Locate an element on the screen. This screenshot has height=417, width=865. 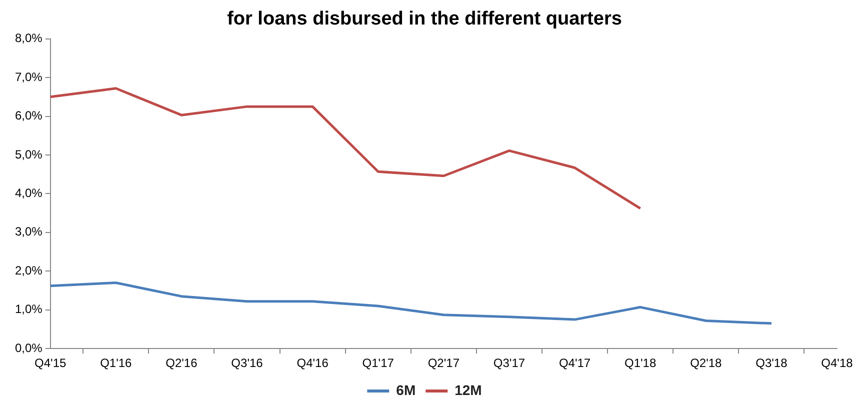
legend-label: 12M is located at coordinates (468, 390).